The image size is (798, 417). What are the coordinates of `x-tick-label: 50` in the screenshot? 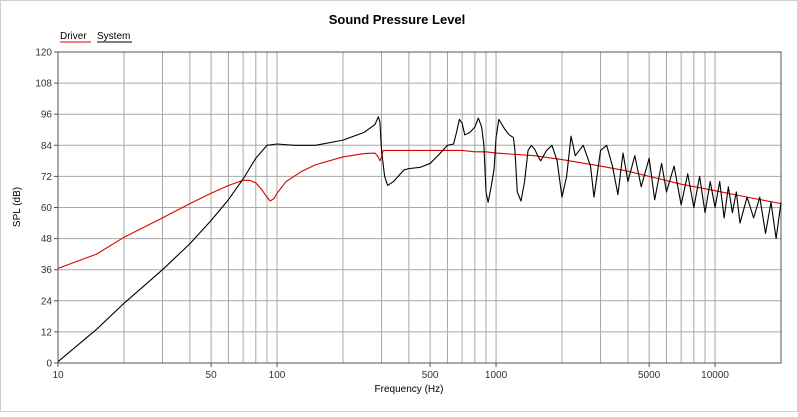 It's located at (212, 375).